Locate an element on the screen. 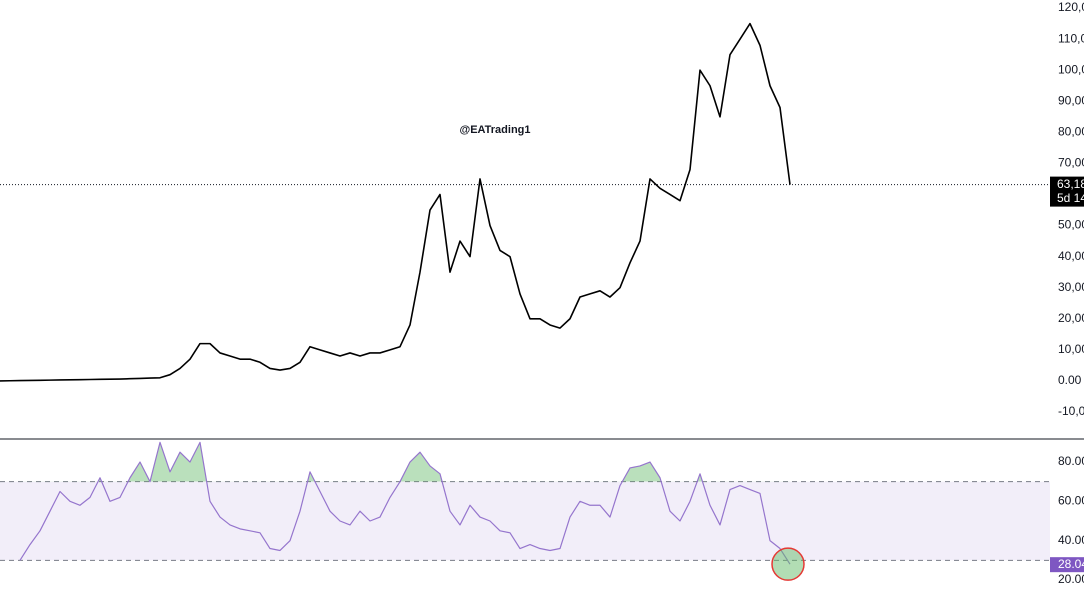 The width and height of the screenshot is (1084, 610). rsi-band is located at coordinates (525, 521).